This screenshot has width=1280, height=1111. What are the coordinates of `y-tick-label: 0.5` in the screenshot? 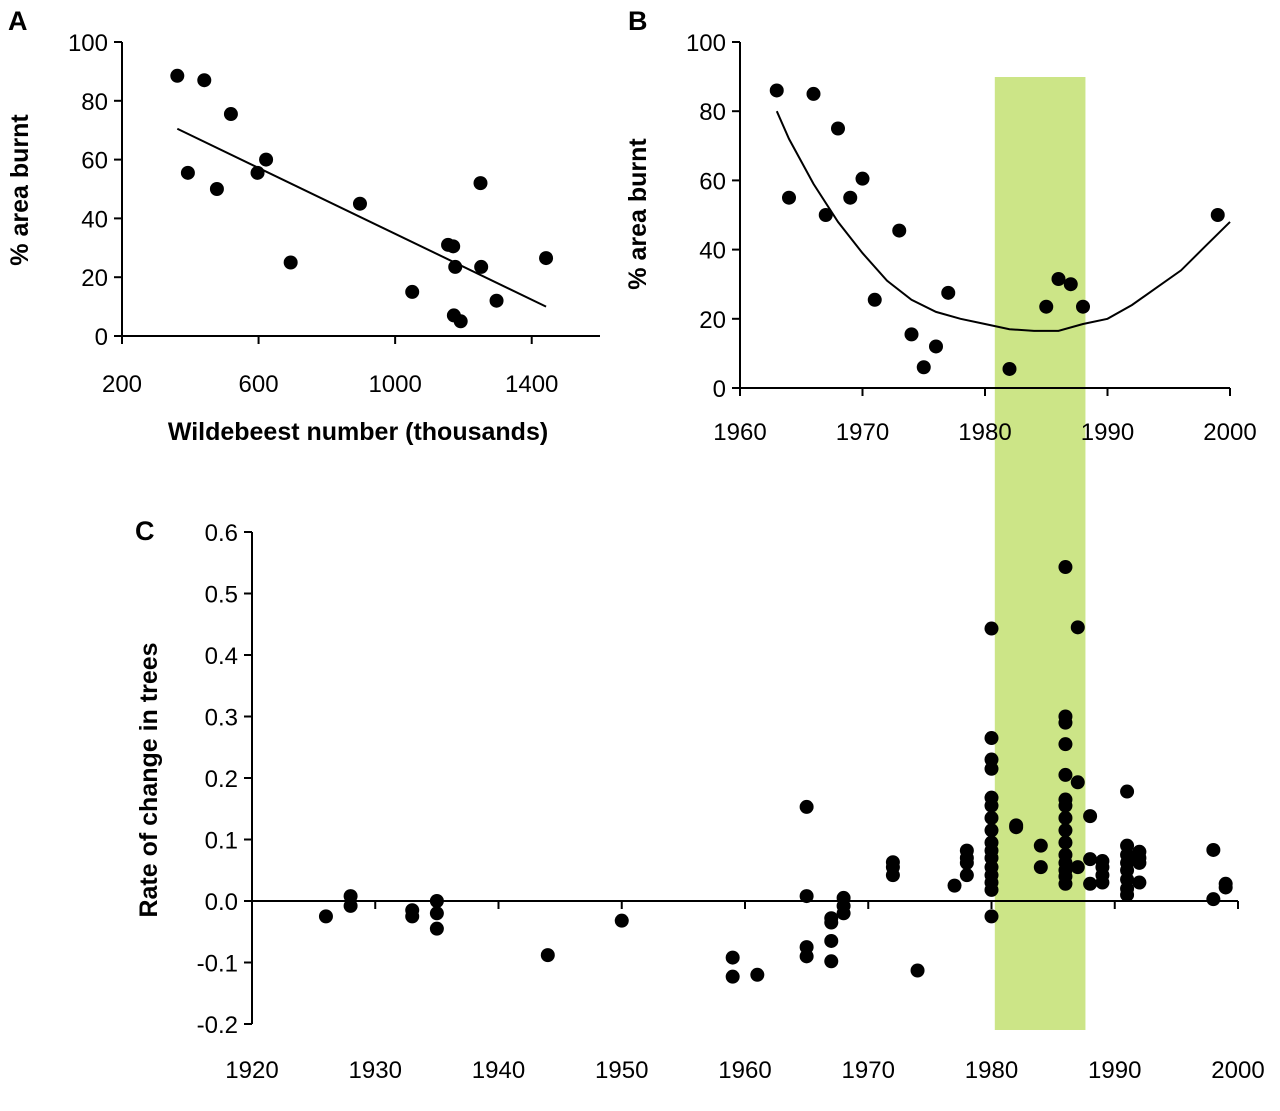 It's located at (221, 595).